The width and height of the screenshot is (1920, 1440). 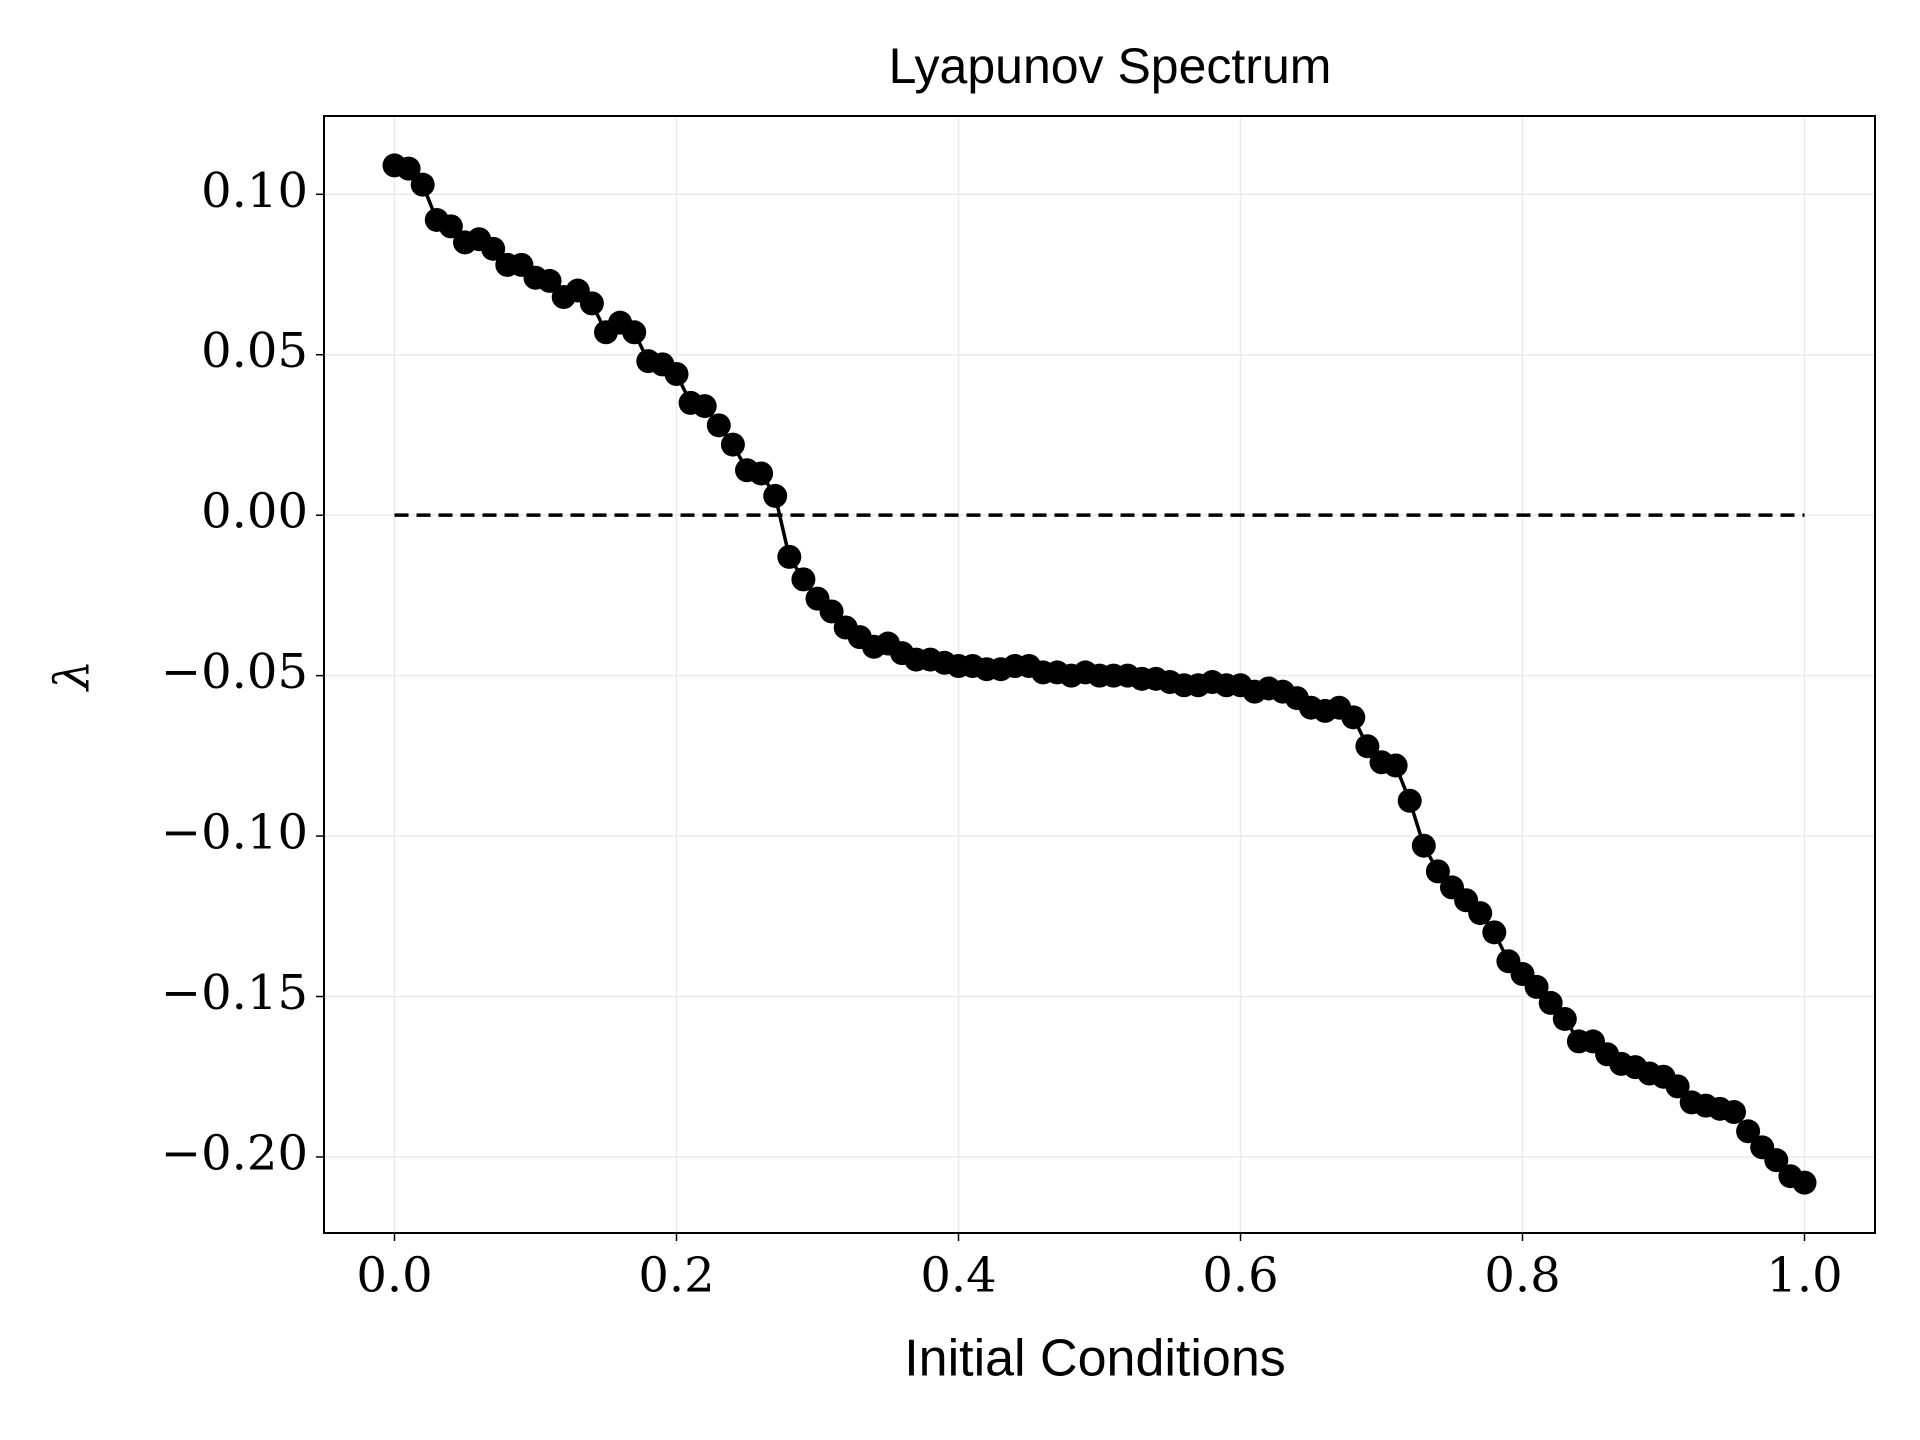 What do you see at coordinates (234, 1153) in the screenshot?
I see `y-tick-label: −0.20` at bounding box center [234, 1153].